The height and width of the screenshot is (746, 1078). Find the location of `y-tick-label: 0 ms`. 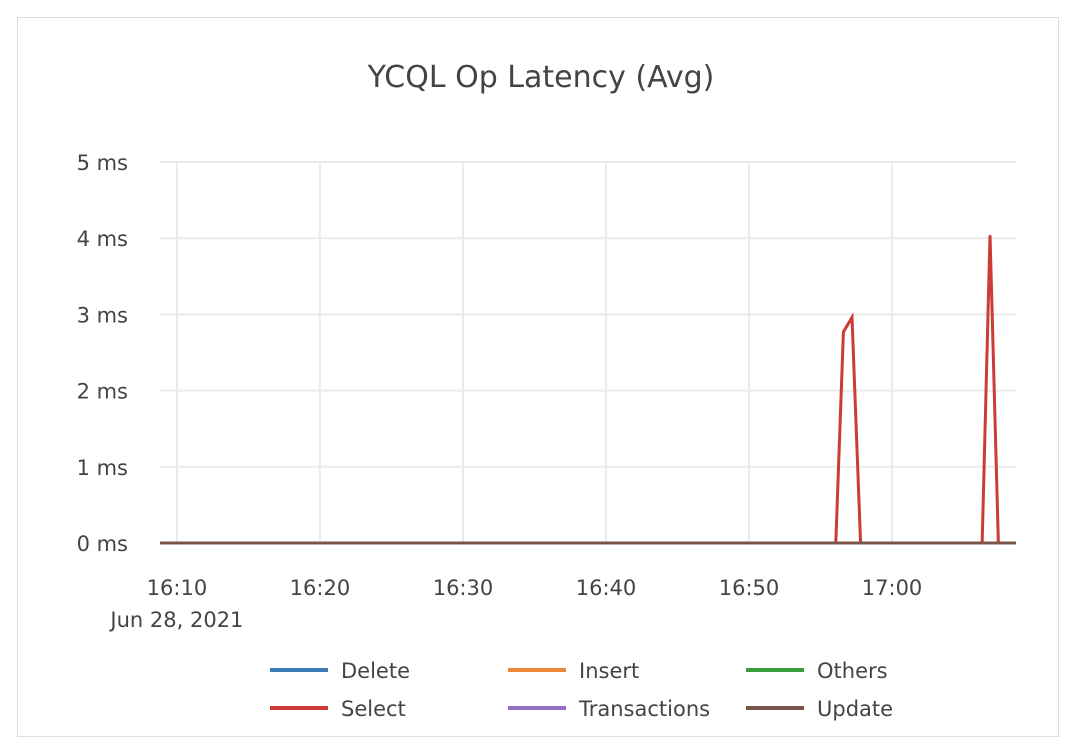

y-tick-label: 0 ms is located at coordinates (102, 544).